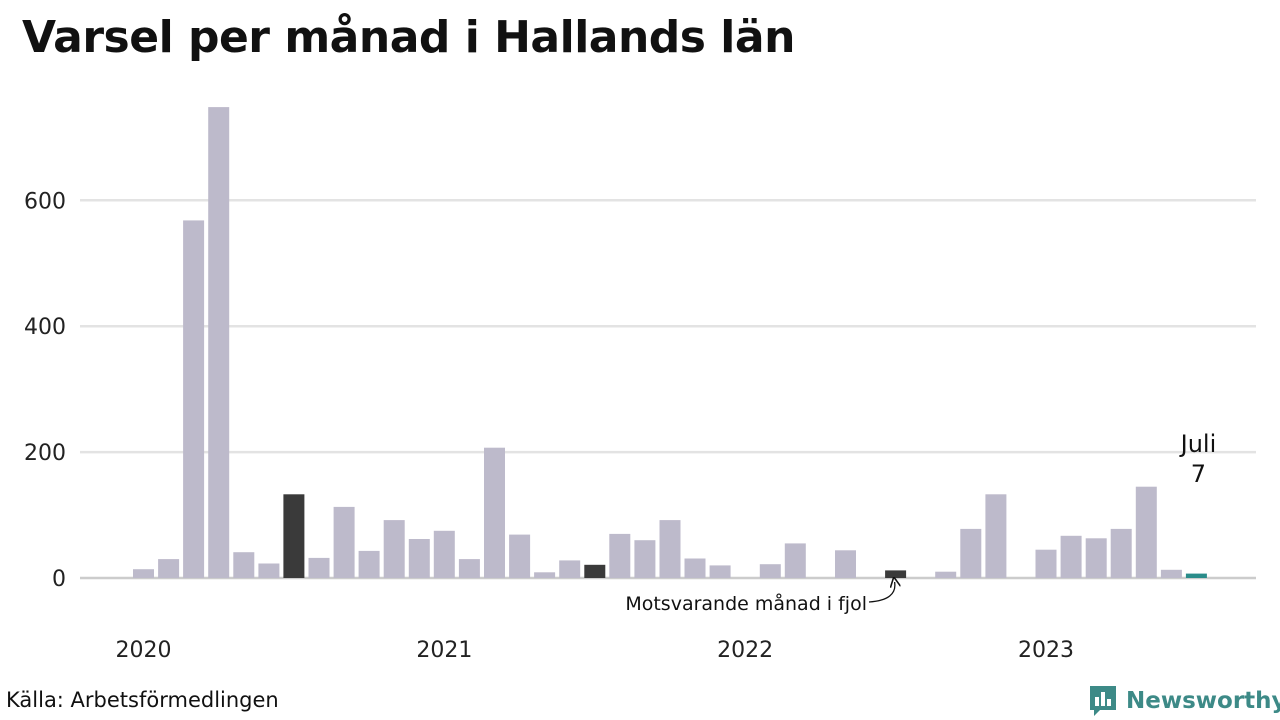 The height and width of the screenshot is (720, 1280). What do you see at coordinates (143, 573) in the screenshot?
I see `bar: 2020-01: 14` at bounding box center [143, 573].